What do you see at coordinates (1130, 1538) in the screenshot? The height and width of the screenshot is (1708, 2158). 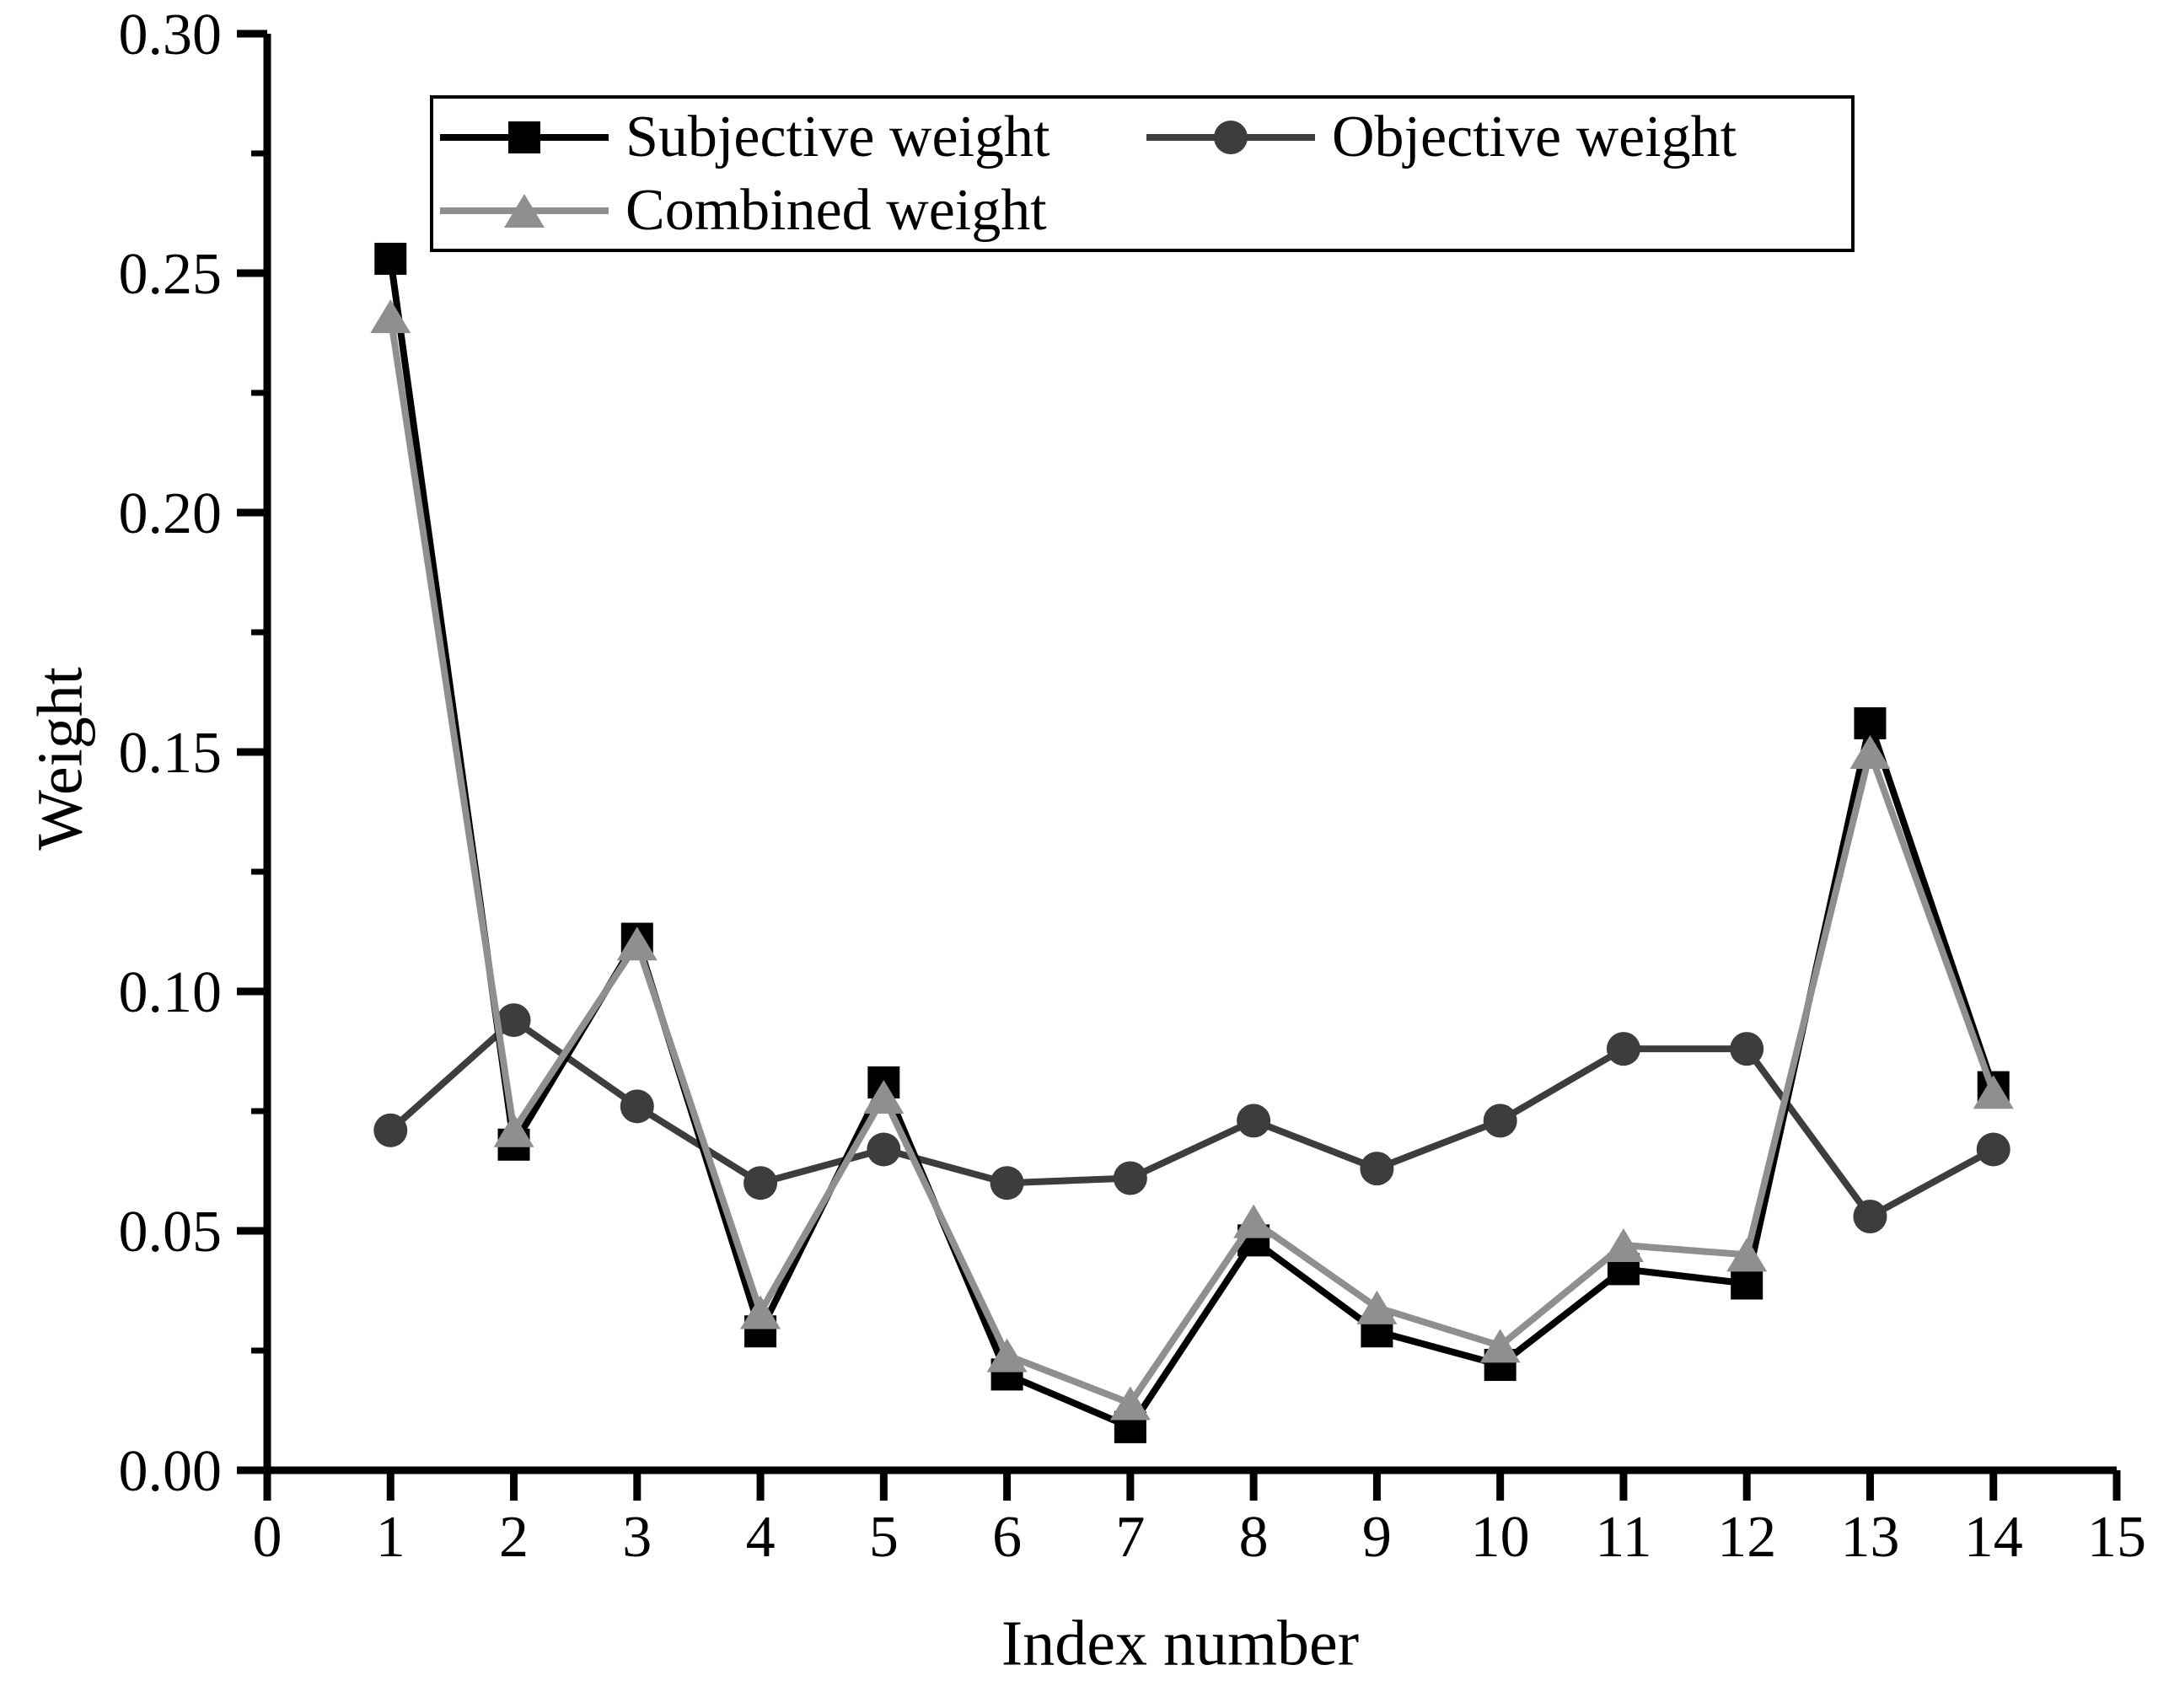 I see `x-axis-tick-label: 7` at bounding box center [1130, 1538].